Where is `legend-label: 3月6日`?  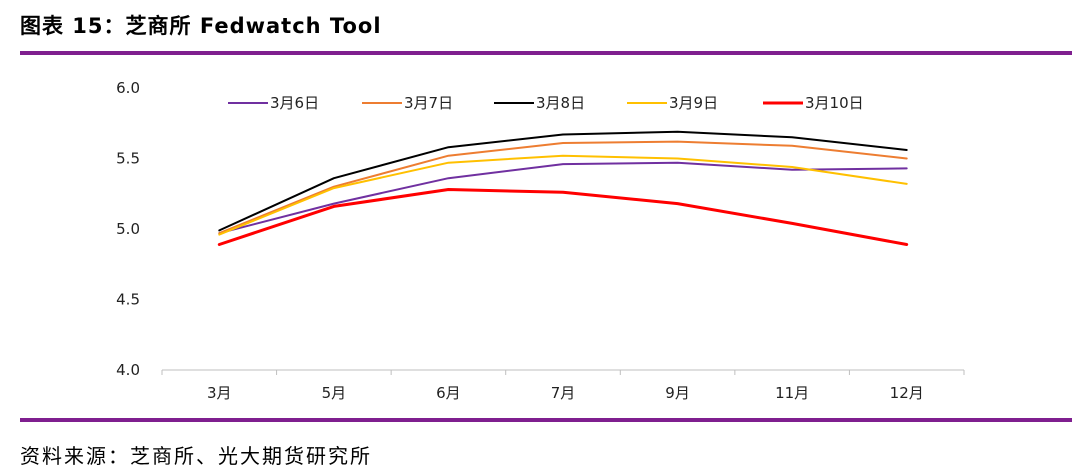
legend-label: 3月6日 is located at coordinates (294, 103).